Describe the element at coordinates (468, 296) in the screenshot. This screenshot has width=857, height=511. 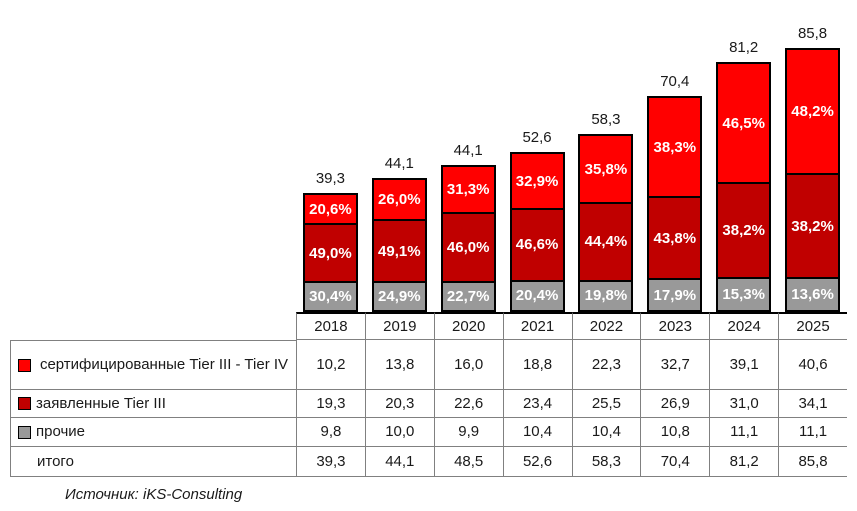
I see `bar-segment-other-2020: 22,7%` at that location.